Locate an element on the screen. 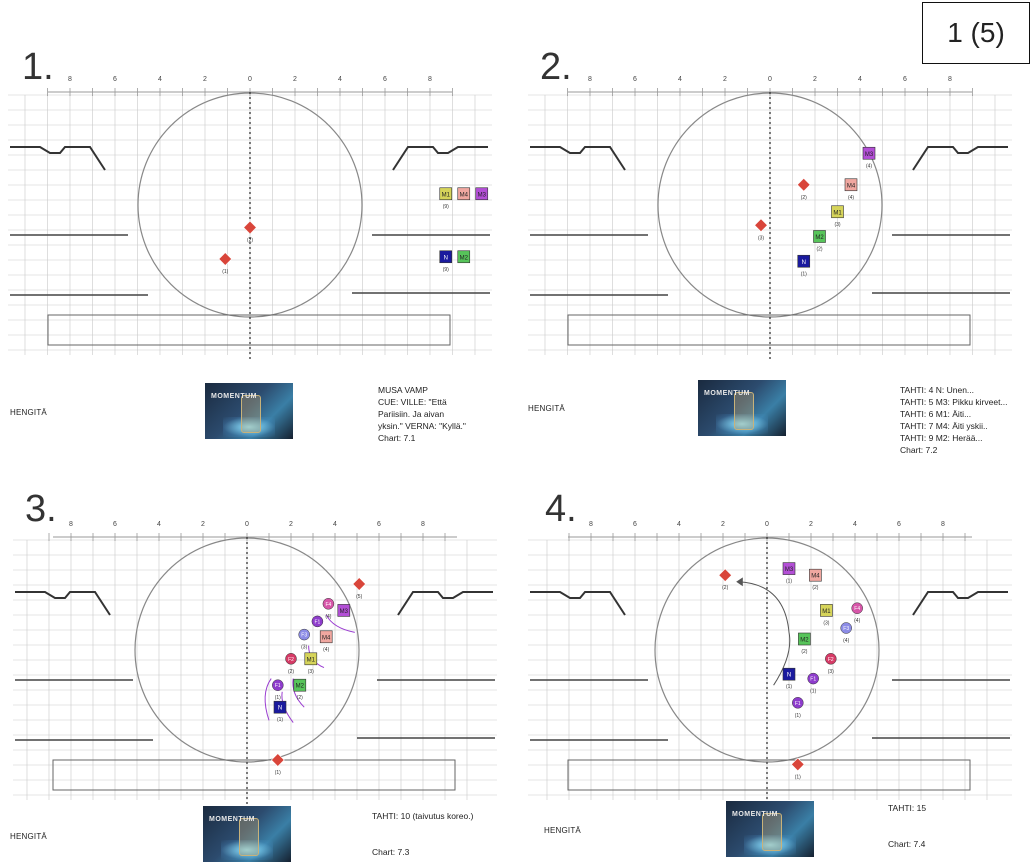 This screenshot has height=862, width=1034. cue-note-line: Chart: 7.3 is located at coordinates (391, 852).